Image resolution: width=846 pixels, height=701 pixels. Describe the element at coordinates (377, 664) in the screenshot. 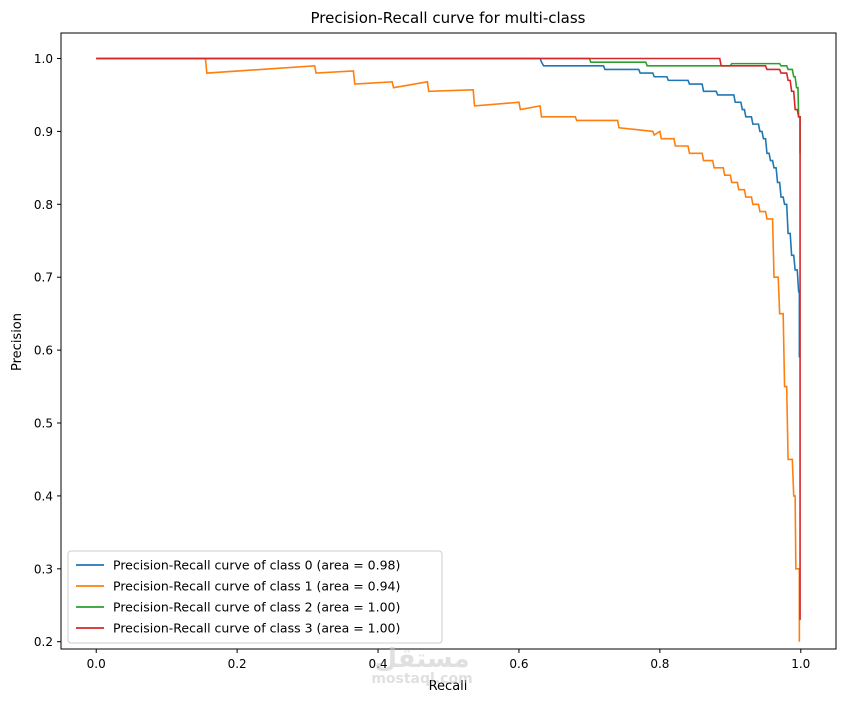

I see `x-tick-label: 0.4` at that location.